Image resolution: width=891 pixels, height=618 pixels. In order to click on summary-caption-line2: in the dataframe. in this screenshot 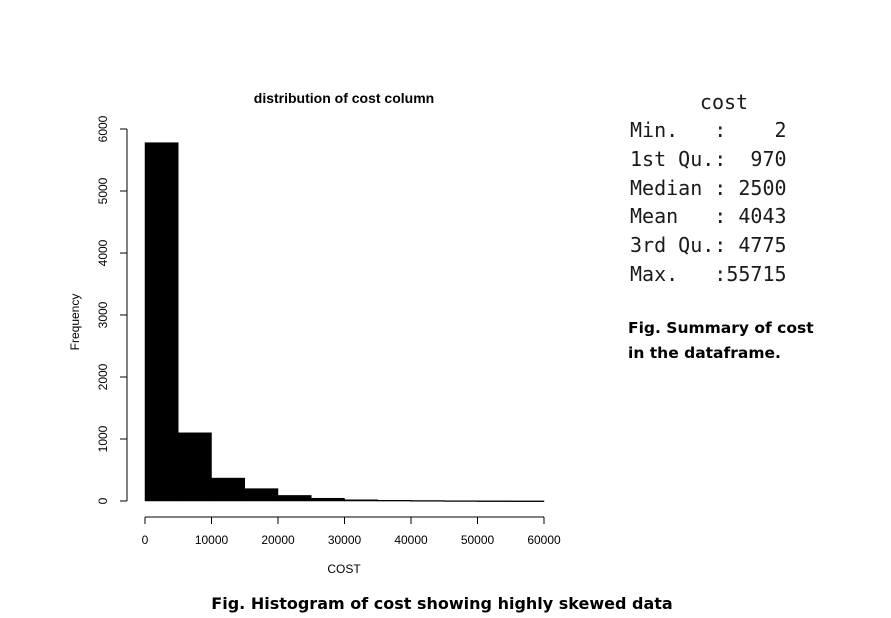, I will do `click(704, 353)`.